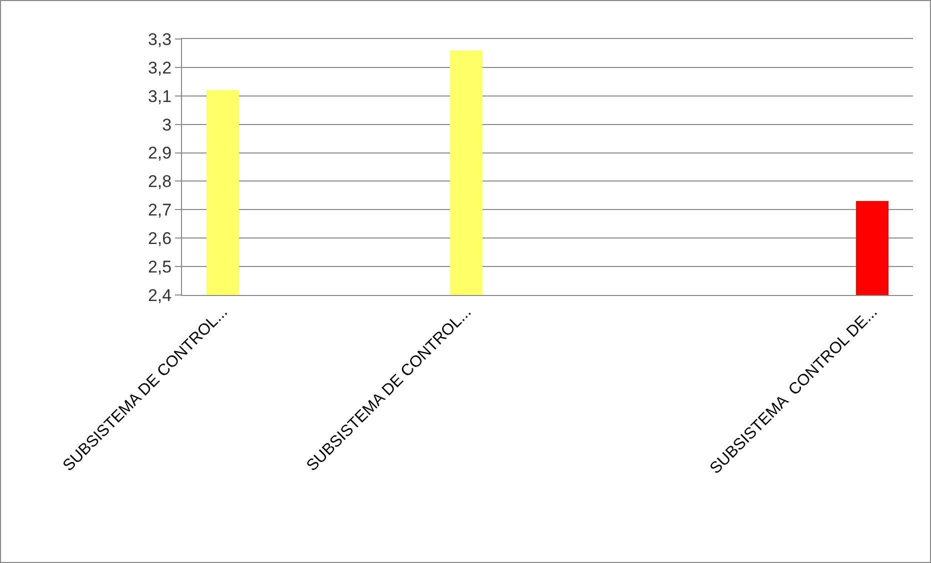  What do you see at coordinates (160, 267) in the screenshot?
I see `y-tick-label: 2,5` at bounding box center [160, 267].